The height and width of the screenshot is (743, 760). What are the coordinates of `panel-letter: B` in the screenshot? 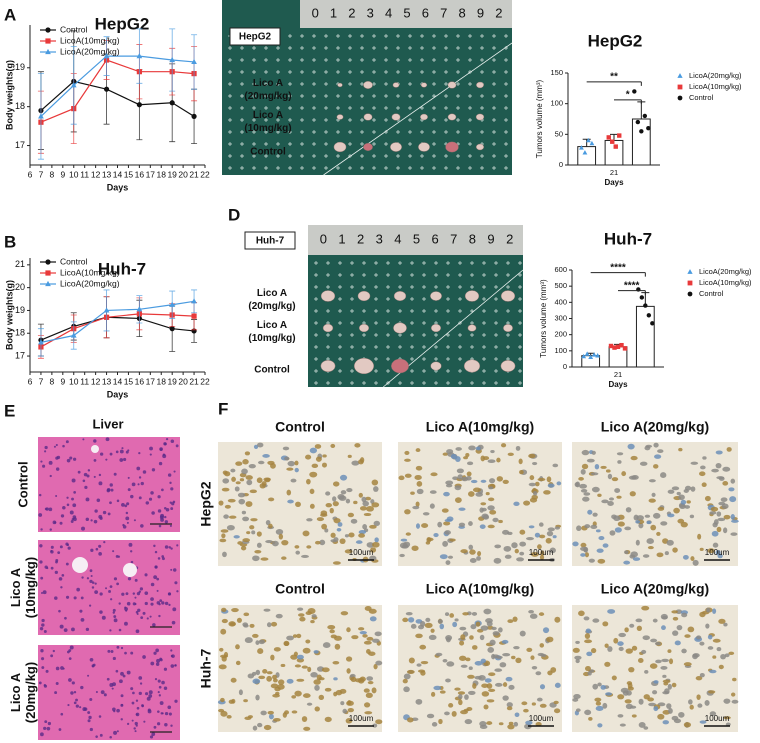 It's located at (10, 241).